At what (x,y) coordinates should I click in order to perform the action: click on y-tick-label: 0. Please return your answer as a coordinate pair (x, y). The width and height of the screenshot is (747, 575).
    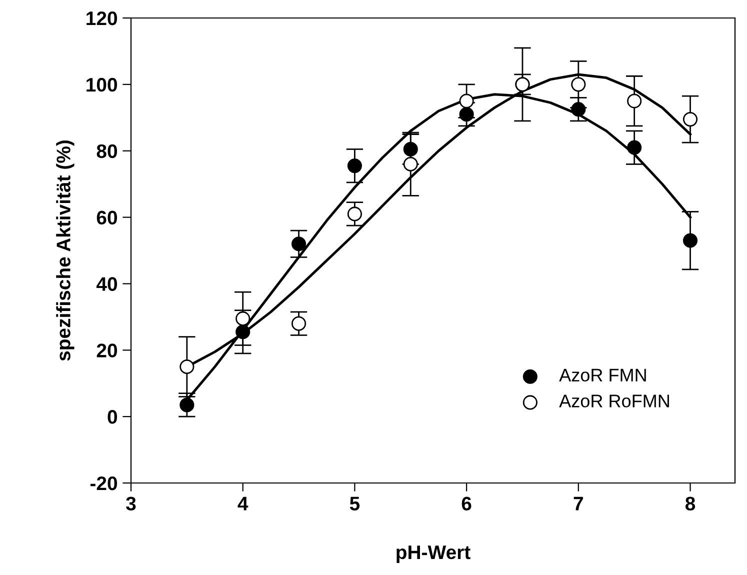
    Looking at the image, I should click on (113, 417).